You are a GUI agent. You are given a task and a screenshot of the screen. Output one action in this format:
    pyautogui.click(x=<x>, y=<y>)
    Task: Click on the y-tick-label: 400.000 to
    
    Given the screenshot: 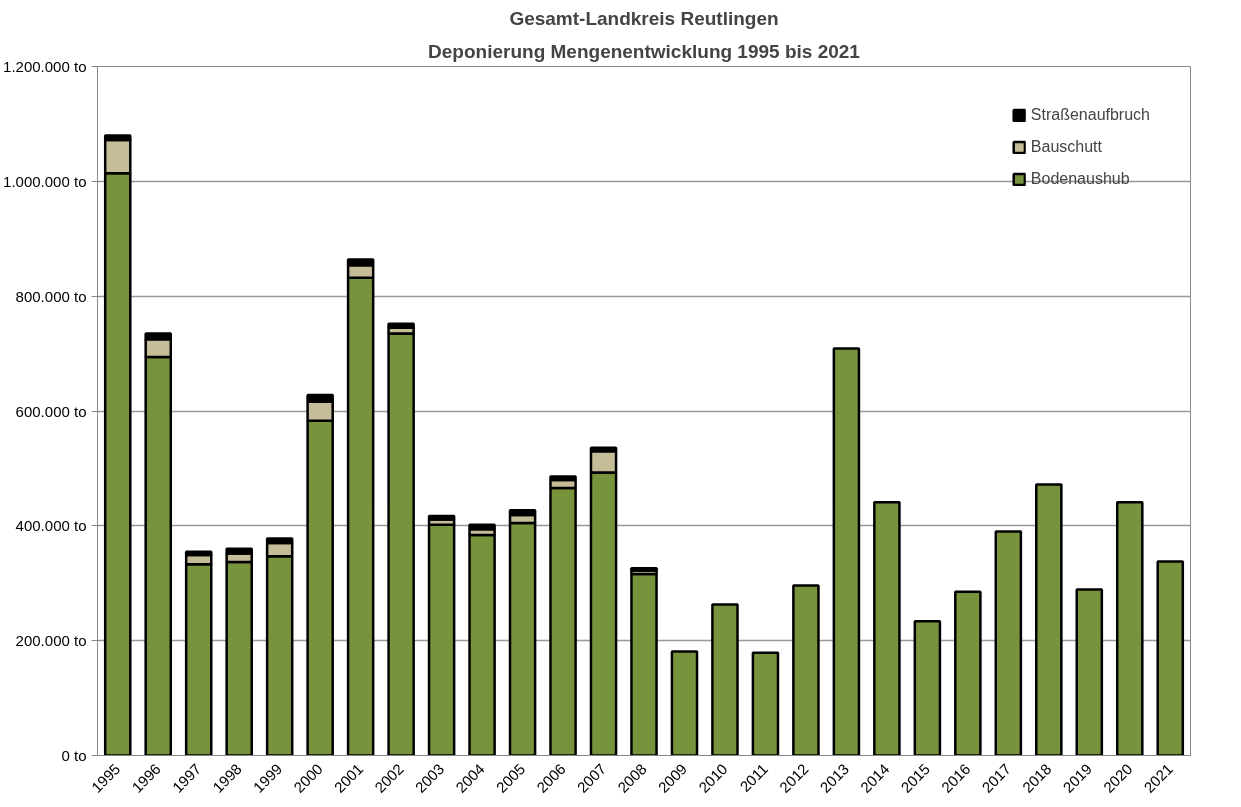 What is the action you would take?
    pyautogui.click(x=51, y=526)
    